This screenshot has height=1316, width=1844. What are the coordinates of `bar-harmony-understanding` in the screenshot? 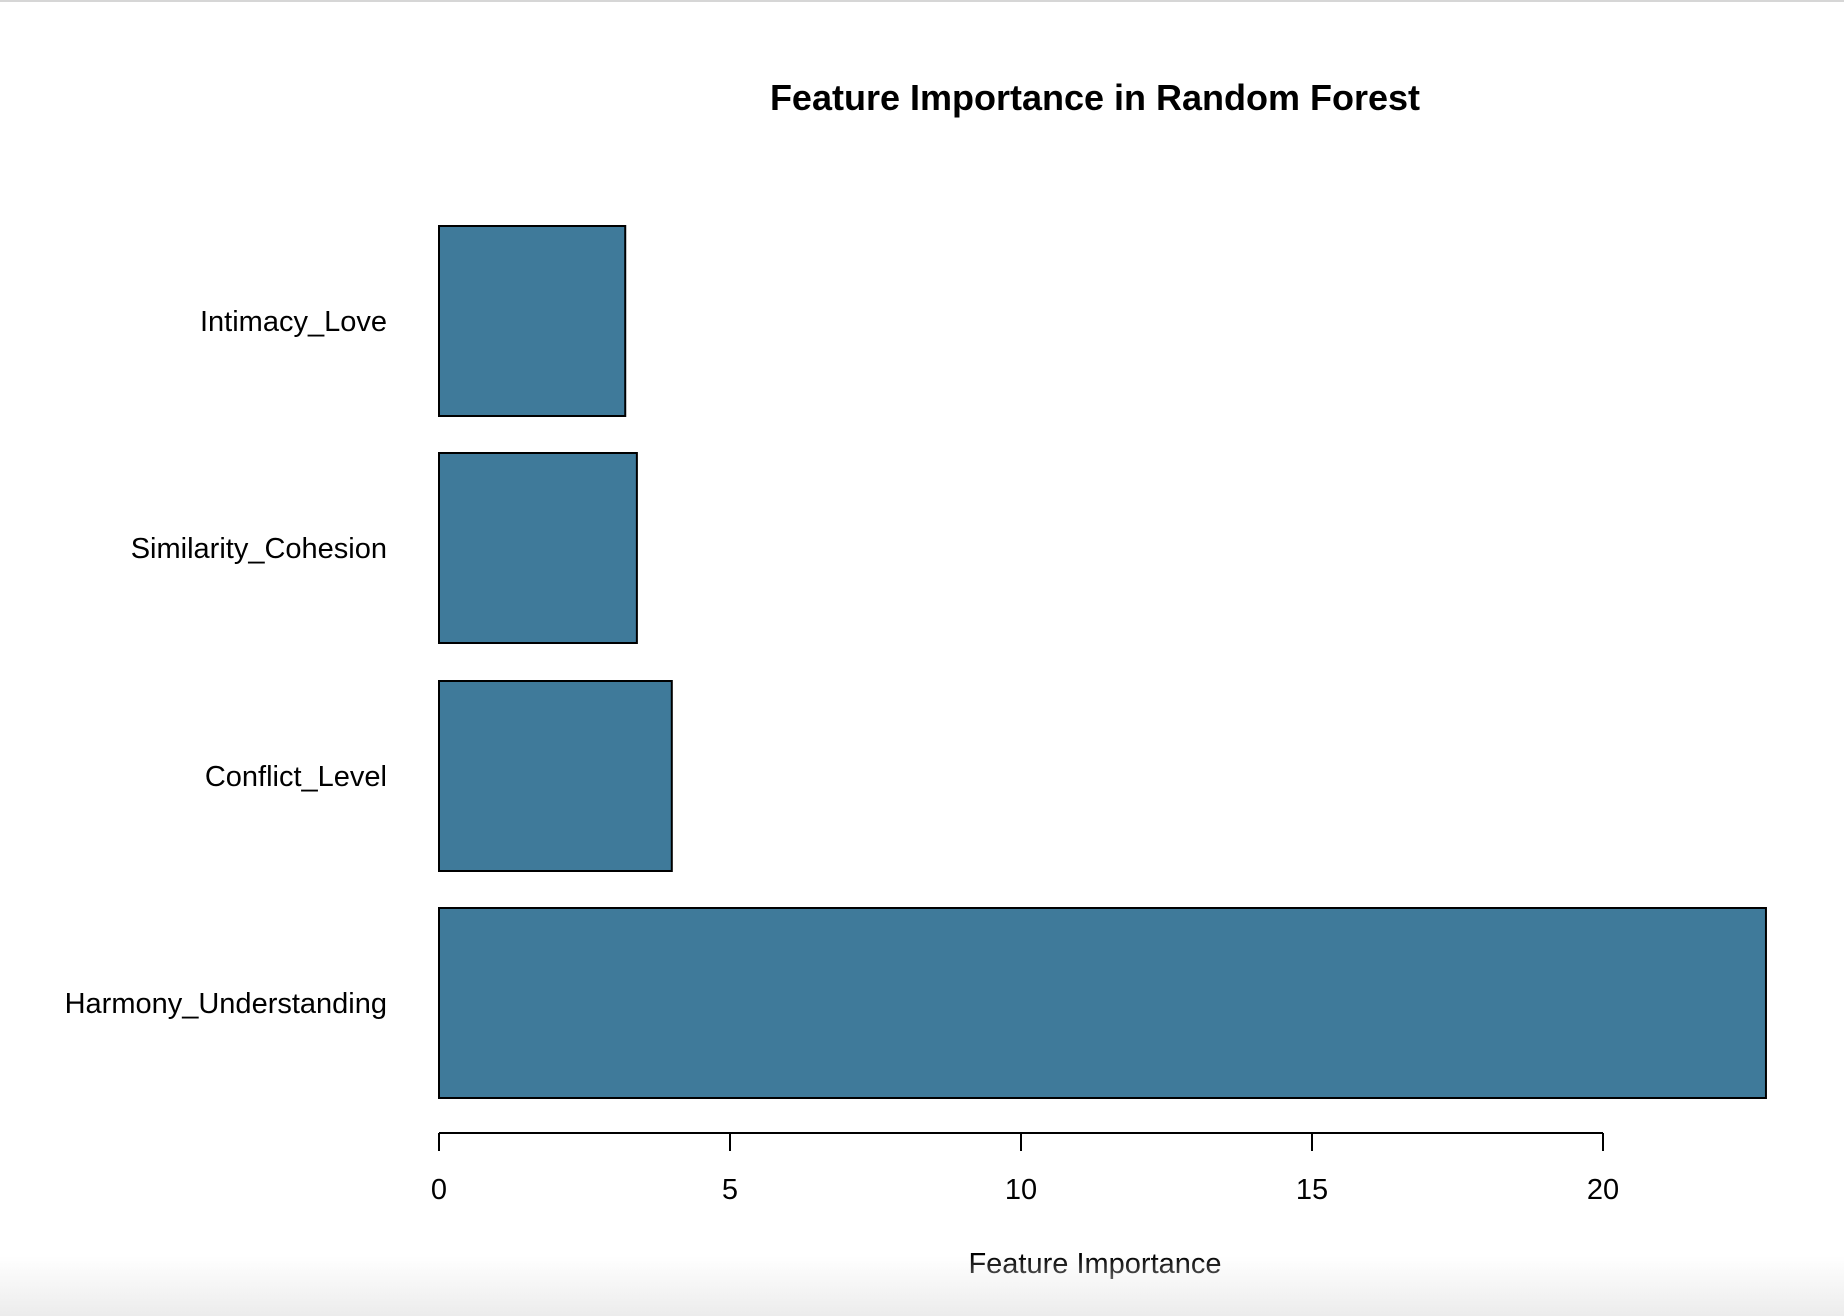 It's located at (1102, 1003).